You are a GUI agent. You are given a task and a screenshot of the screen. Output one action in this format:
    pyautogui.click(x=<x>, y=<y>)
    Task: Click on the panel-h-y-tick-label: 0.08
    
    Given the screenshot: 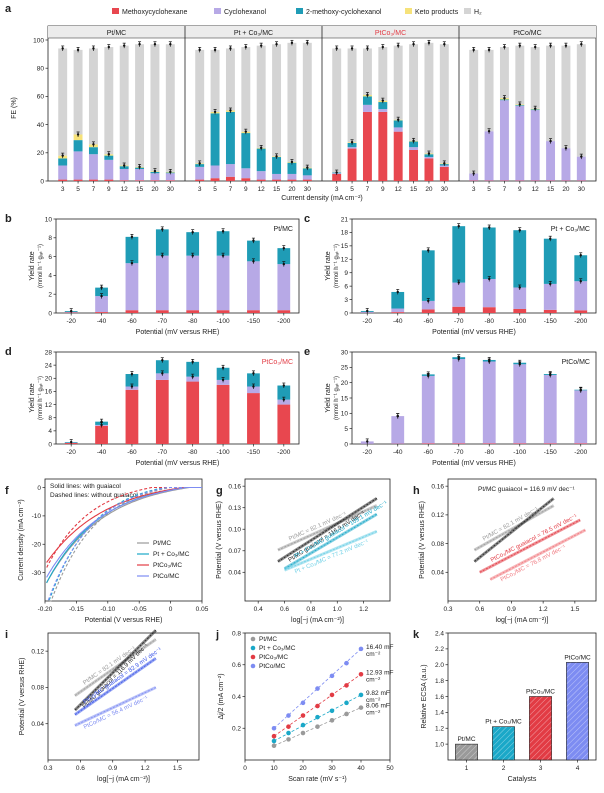 What is the action you would take?
    pyautogui.click(x=437, y=544)
    